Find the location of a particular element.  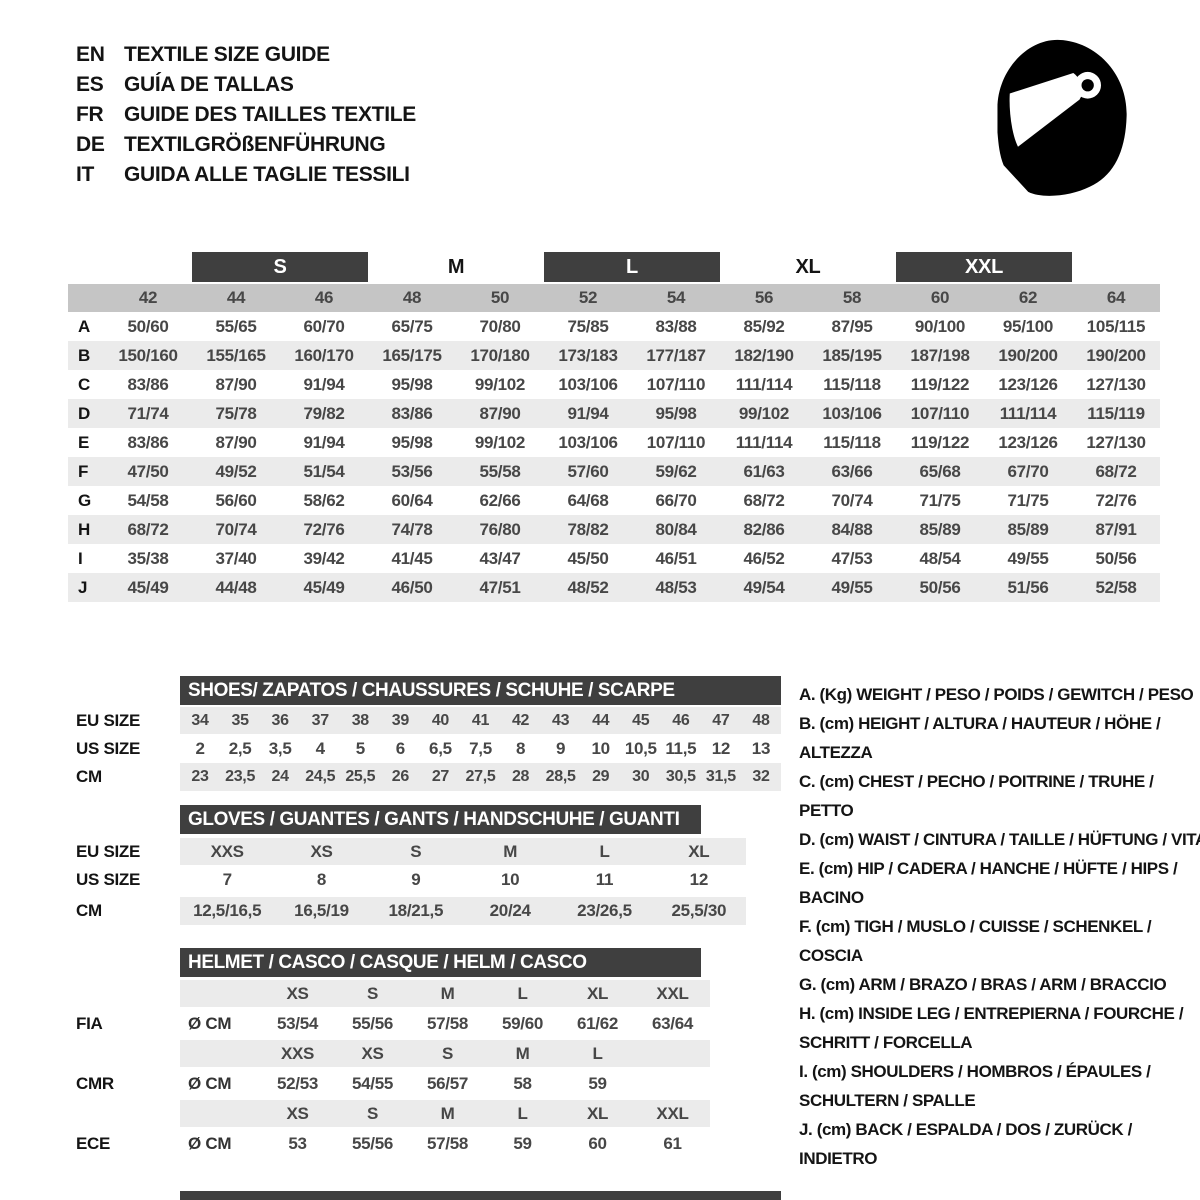

helmet-cm-value: 55/56 is located at coordinates (372, 1023).